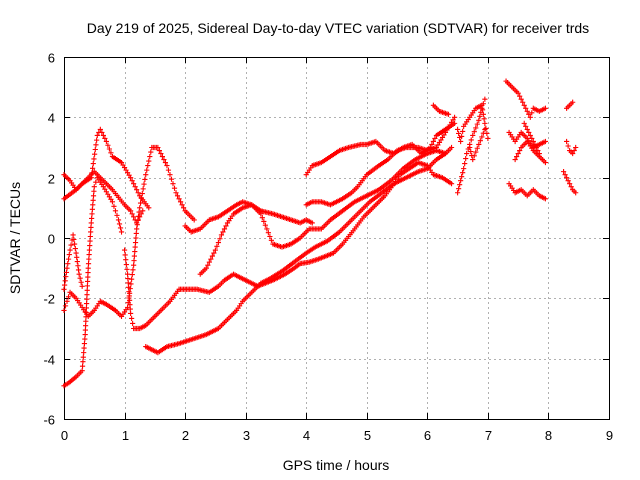  What do you see at coordinates (15, 238) in the screenshot?
I see `y-axis-label: SDTVAR / TECUs` at bounding box center [15, 238].